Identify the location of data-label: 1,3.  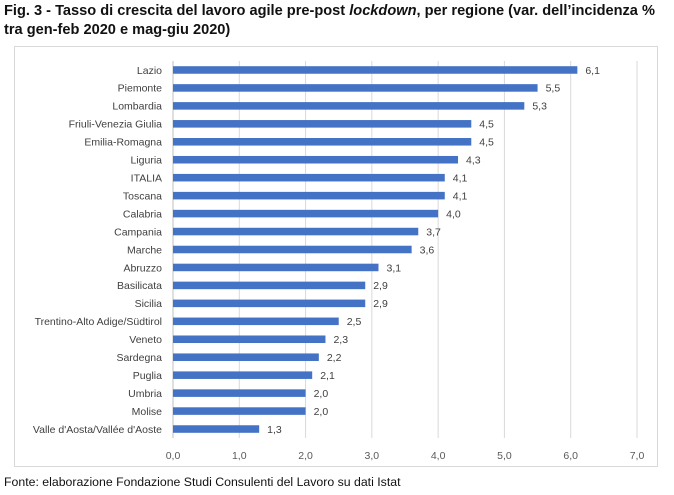
(274, 430).